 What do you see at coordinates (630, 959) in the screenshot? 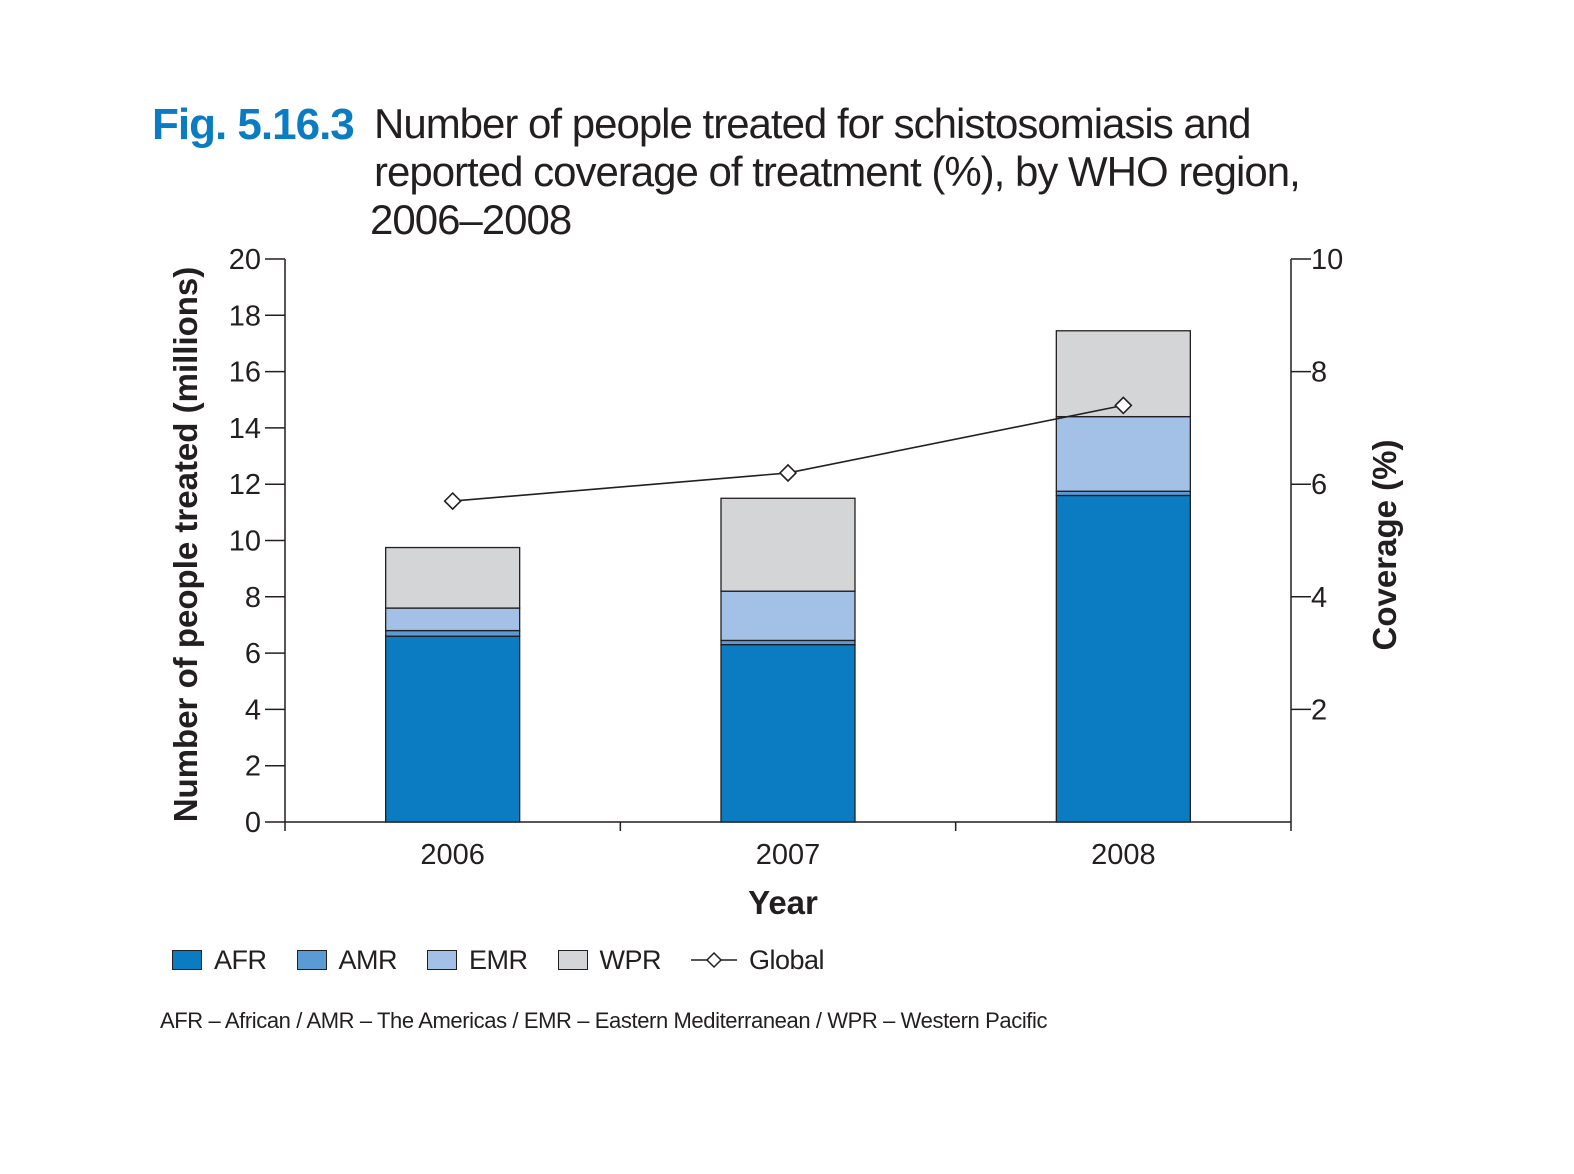
I see `legend-label-wpr: WPR` at bounding box center [630, 959].